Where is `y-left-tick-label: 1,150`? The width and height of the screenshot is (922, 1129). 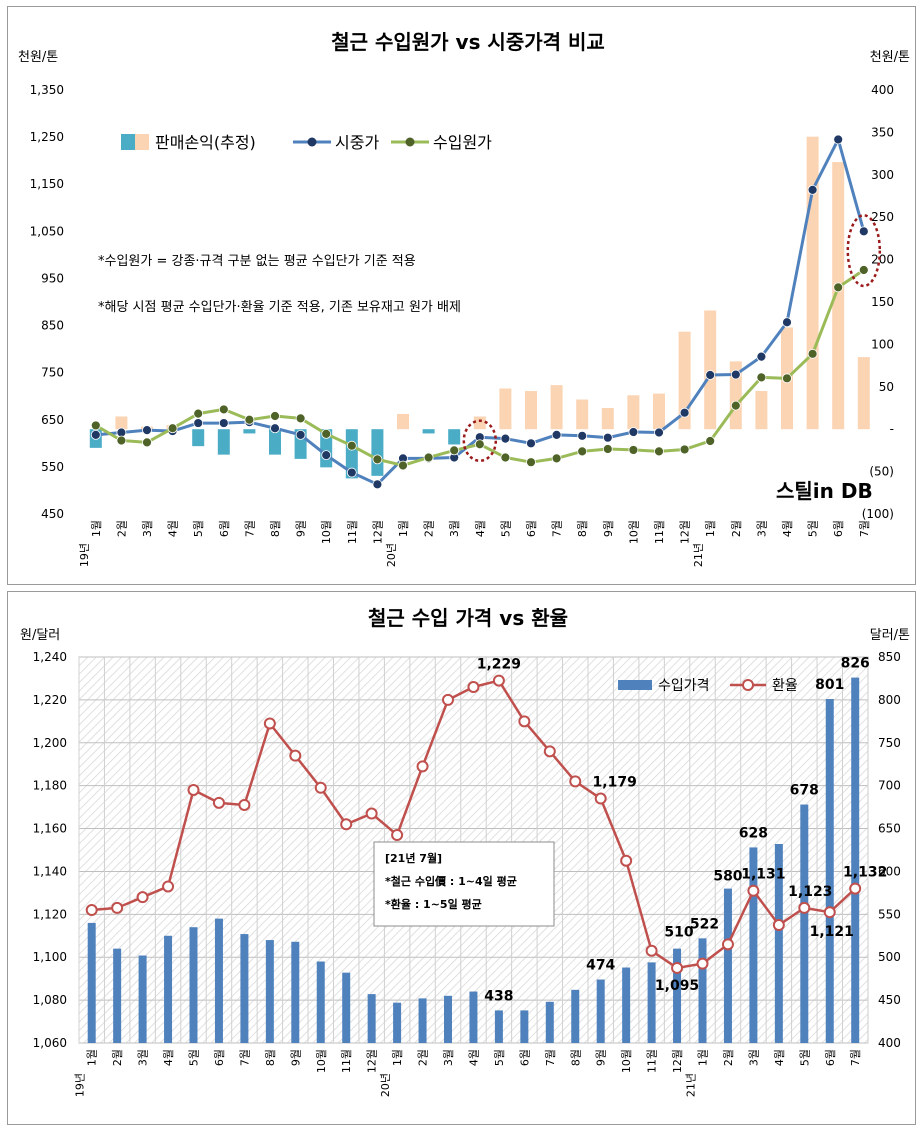 y-left-tick-label: 1,150 is located at coordinates (47, 184).